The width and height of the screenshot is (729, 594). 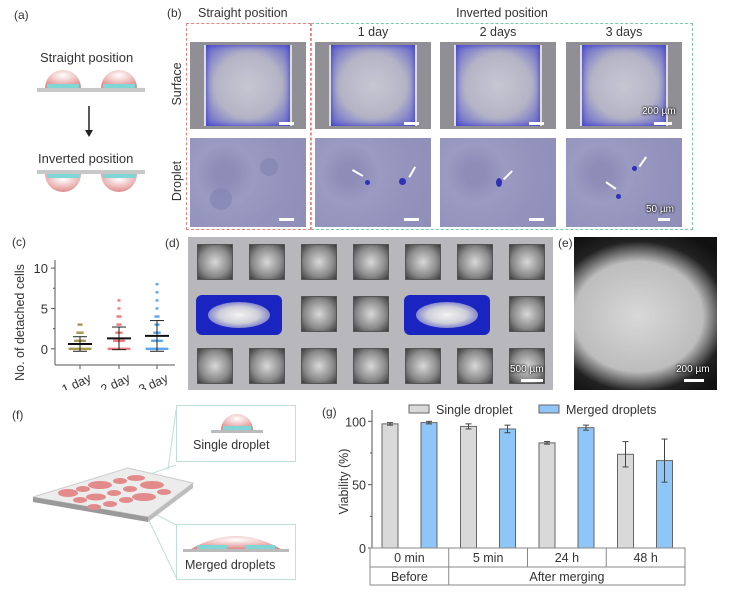 What do you see at coordinates (174, 13) in the screenshot?
I see `panel-b-label: (b)` at bounding box center [174, 13].